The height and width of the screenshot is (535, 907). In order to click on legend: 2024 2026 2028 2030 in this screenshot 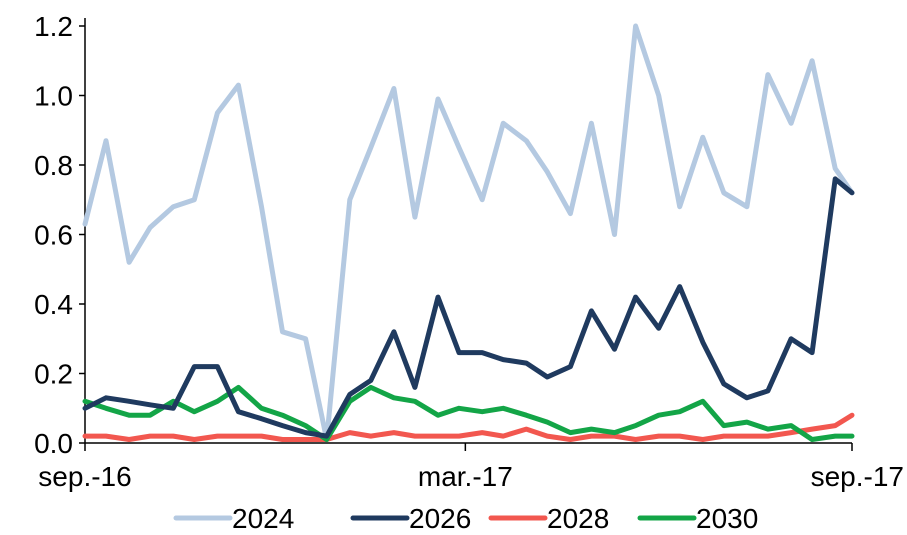, I will do `click(465, 518)`.